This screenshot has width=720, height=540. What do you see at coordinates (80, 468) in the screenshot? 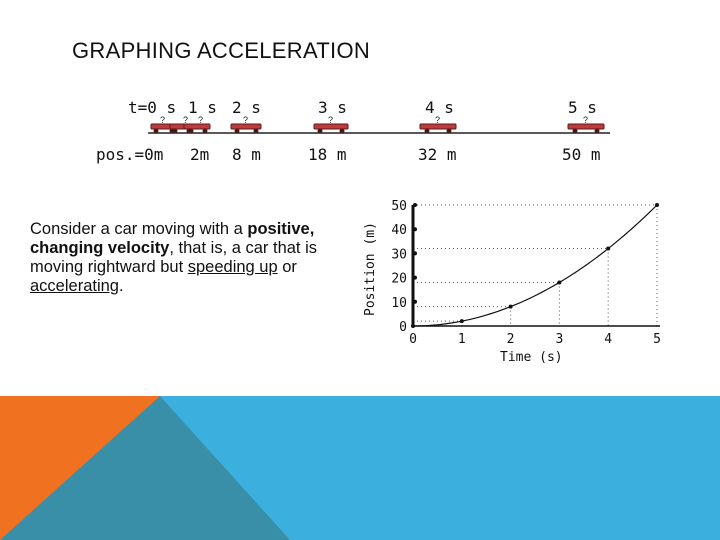
I see `banner-orange` at bounding box center [80, 468].